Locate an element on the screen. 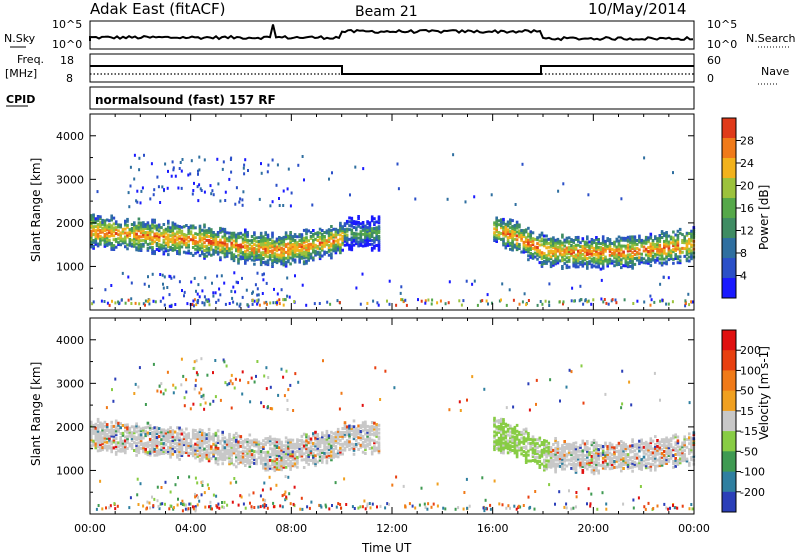 Image resolution: width=800 pixels, height=554 pixels. colorbar-swatch is located at coordinates (729, 188).